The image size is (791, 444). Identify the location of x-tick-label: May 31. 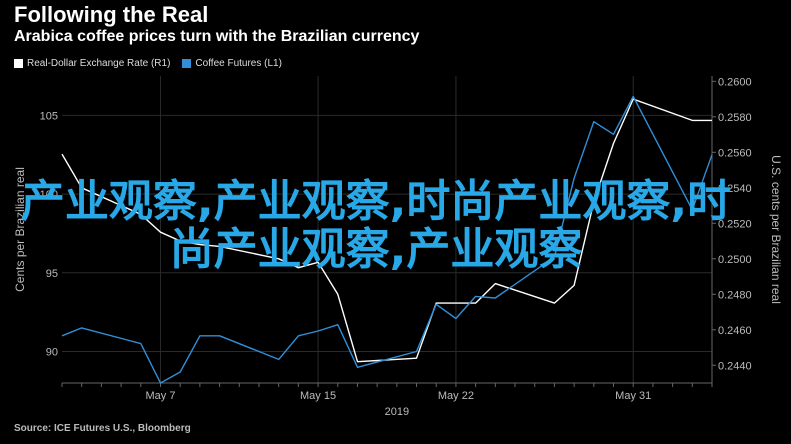
(633, 396).